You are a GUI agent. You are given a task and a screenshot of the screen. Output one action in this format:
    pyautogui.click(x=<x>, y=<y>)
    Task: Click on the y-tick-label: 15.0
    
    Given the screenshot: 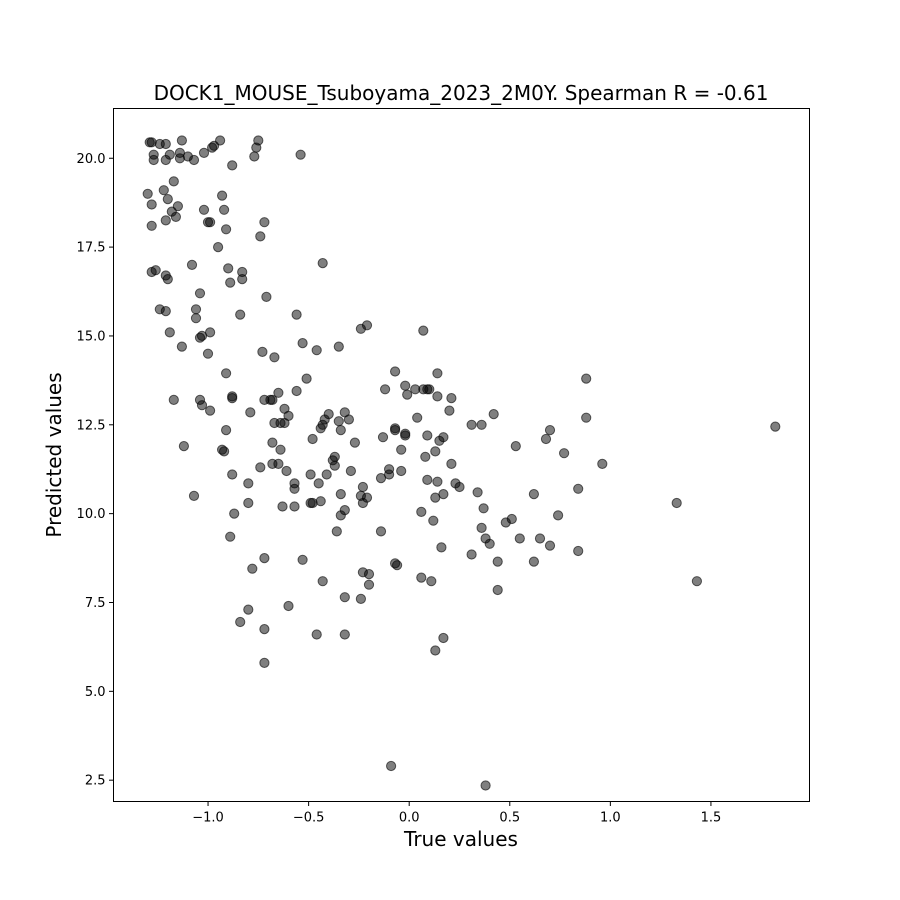 What is the action you would take?
    pyautogui.click(x=91, y=336)
    